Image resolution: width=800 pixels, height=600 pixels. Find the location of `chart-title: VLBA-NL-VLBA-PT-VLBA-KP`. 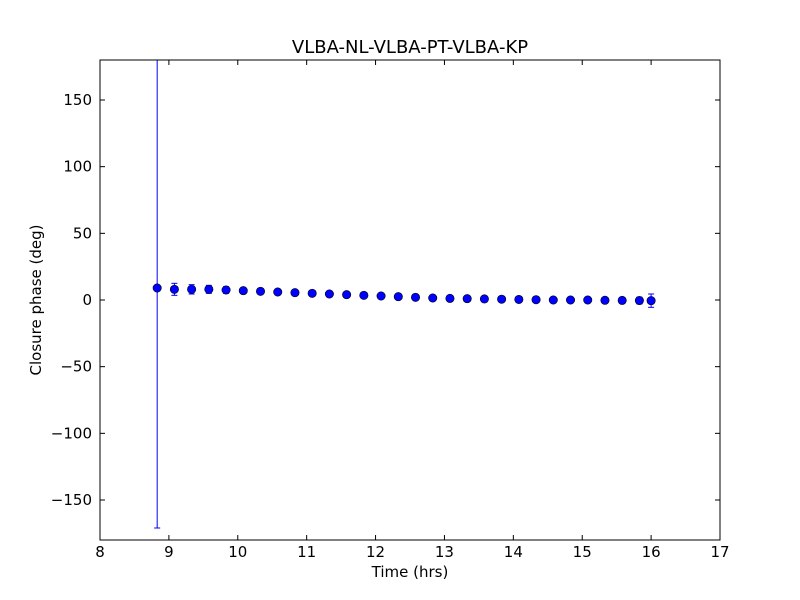

chart-title: VLBA-NL-VLBA-PT-VLBA-KP is located at coordinates (410, 47).